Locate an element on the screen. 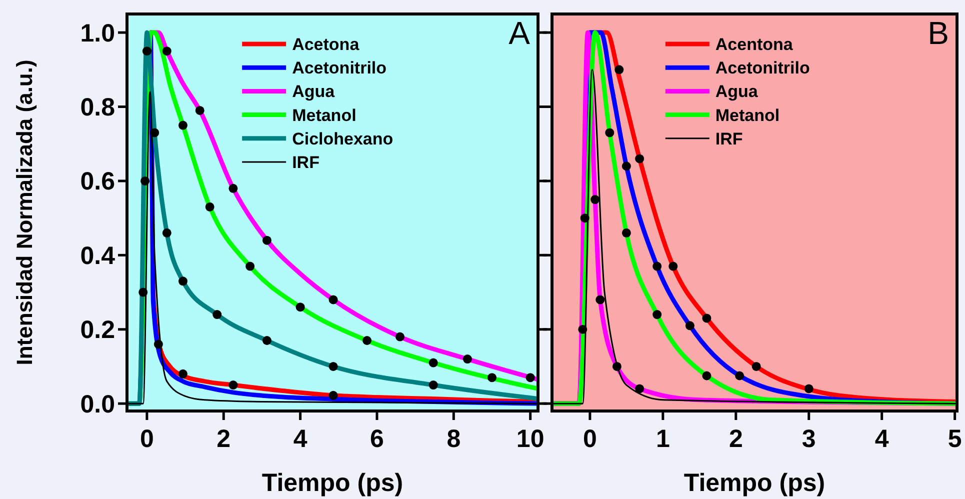  x-tick-label: 10 is located at coordinates (530, 439).